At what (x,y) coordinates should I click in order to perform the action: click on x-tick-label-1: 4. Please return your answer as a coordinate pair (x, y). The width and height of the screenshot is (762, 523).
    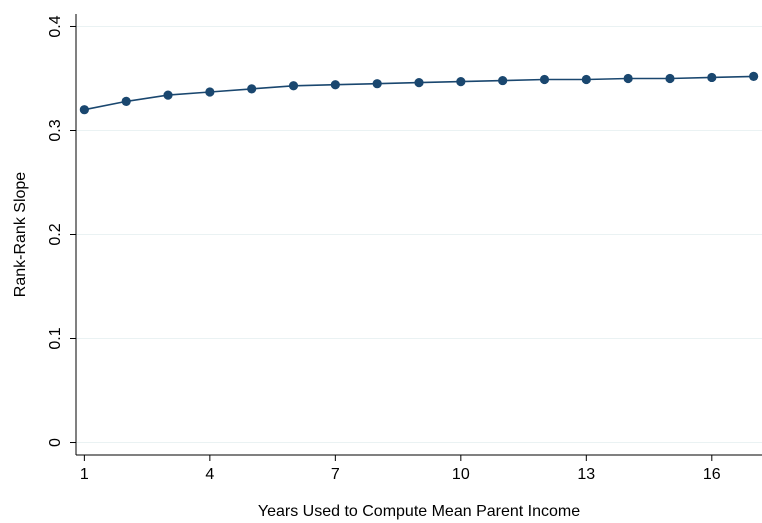
    Looking at the image, I should click on (209, 474).